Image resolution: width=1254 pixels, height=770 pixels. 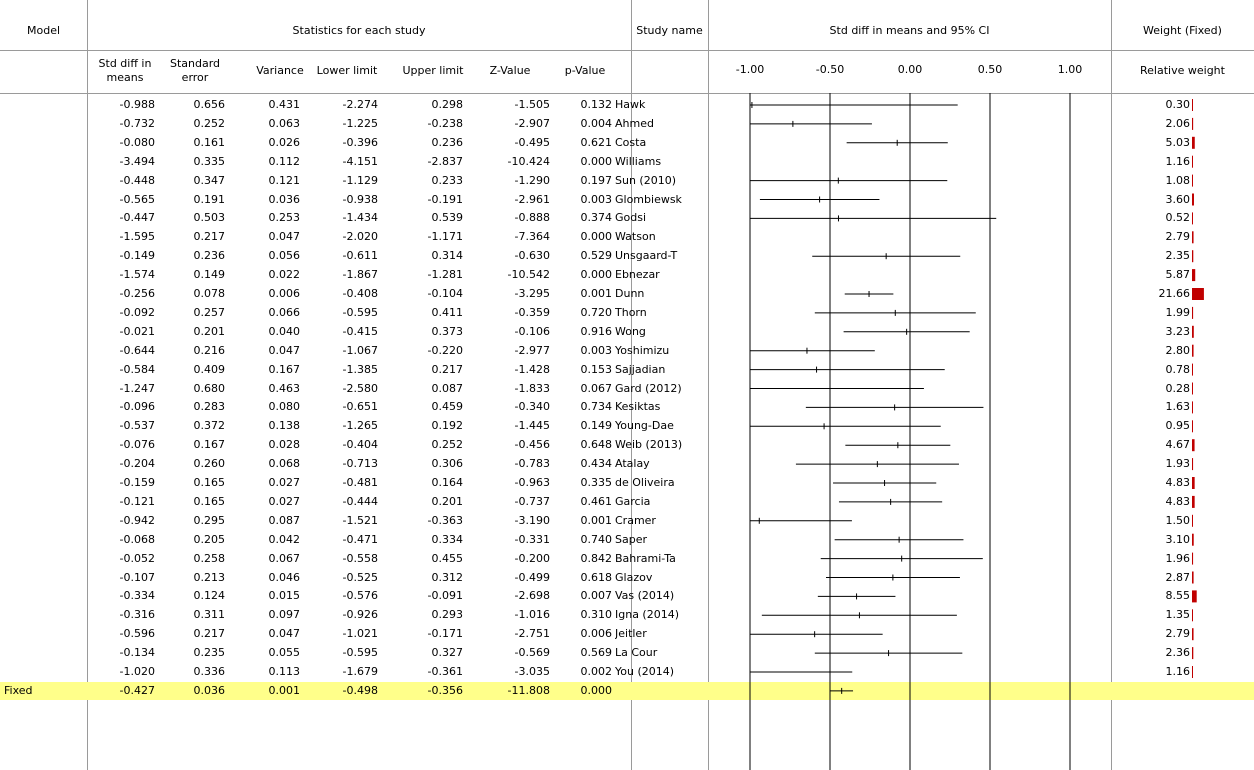 What do you see at coordinates (137, 199) in the screenshot?
I see `cell-sdm: -0.565` at bounding box center [137, 199].